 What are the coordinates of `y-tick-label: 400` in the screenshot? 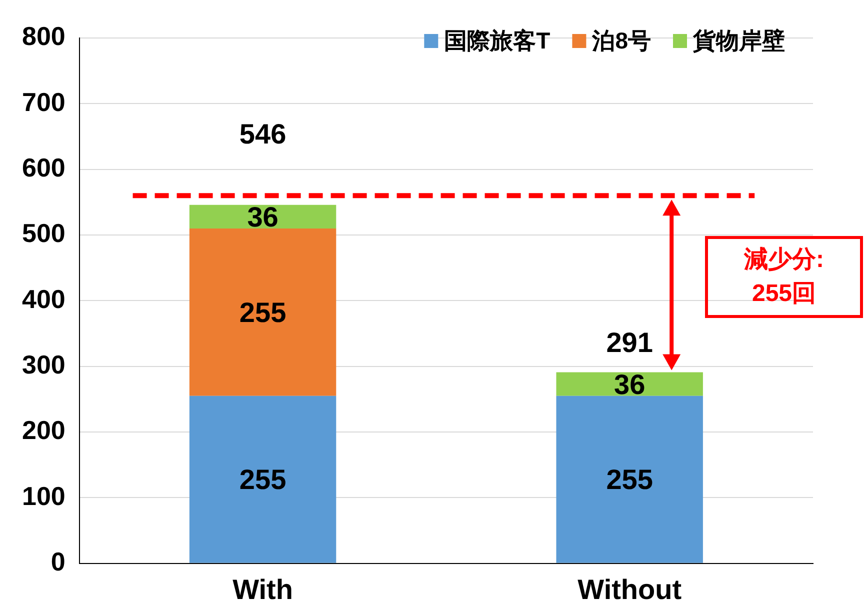 It's located at (44, 299).